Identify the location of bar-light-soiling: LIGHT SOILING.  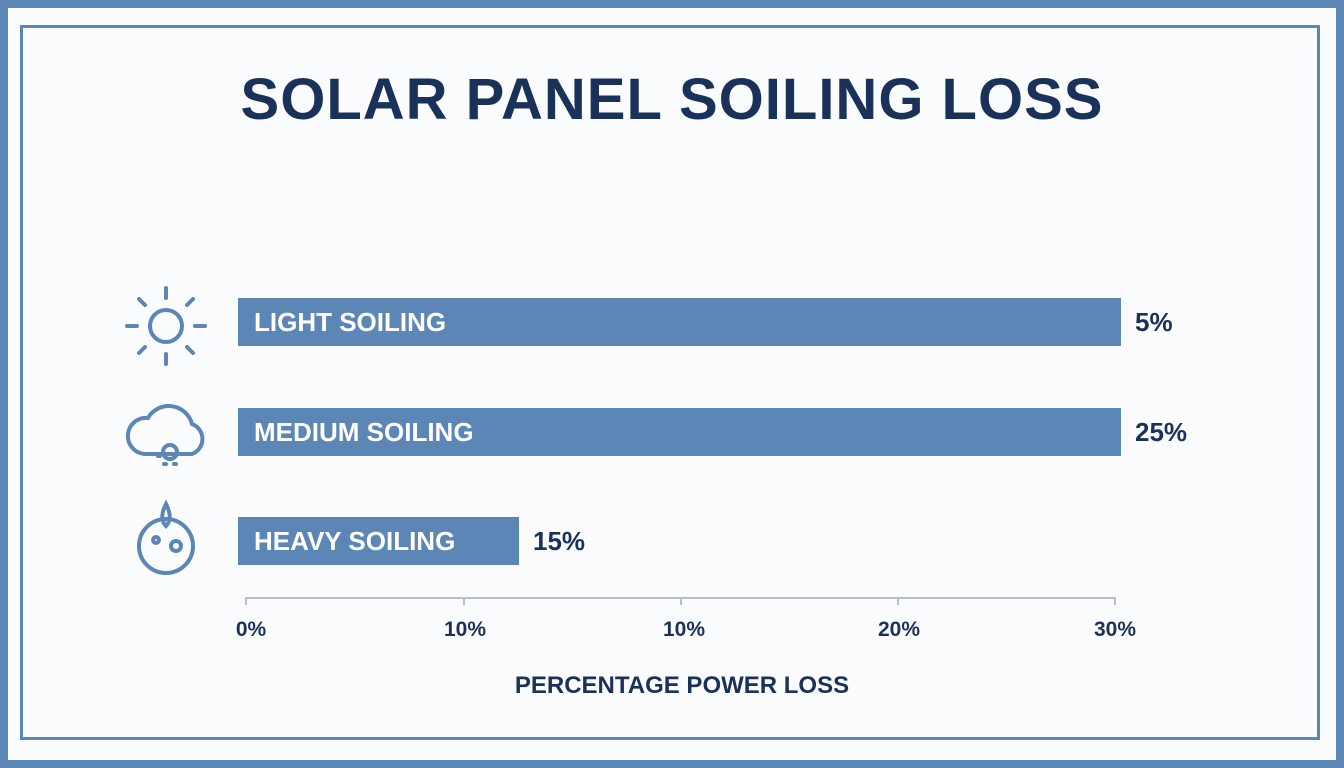
(679, 322).